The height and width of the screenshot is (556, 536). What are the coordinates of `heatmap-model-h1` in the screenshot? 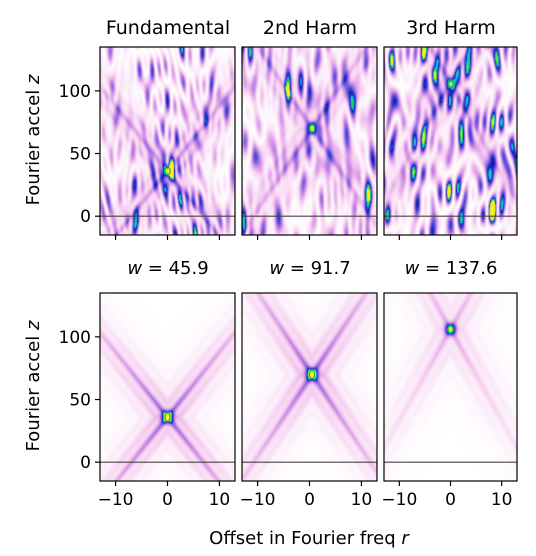 It's located at (167, 387).